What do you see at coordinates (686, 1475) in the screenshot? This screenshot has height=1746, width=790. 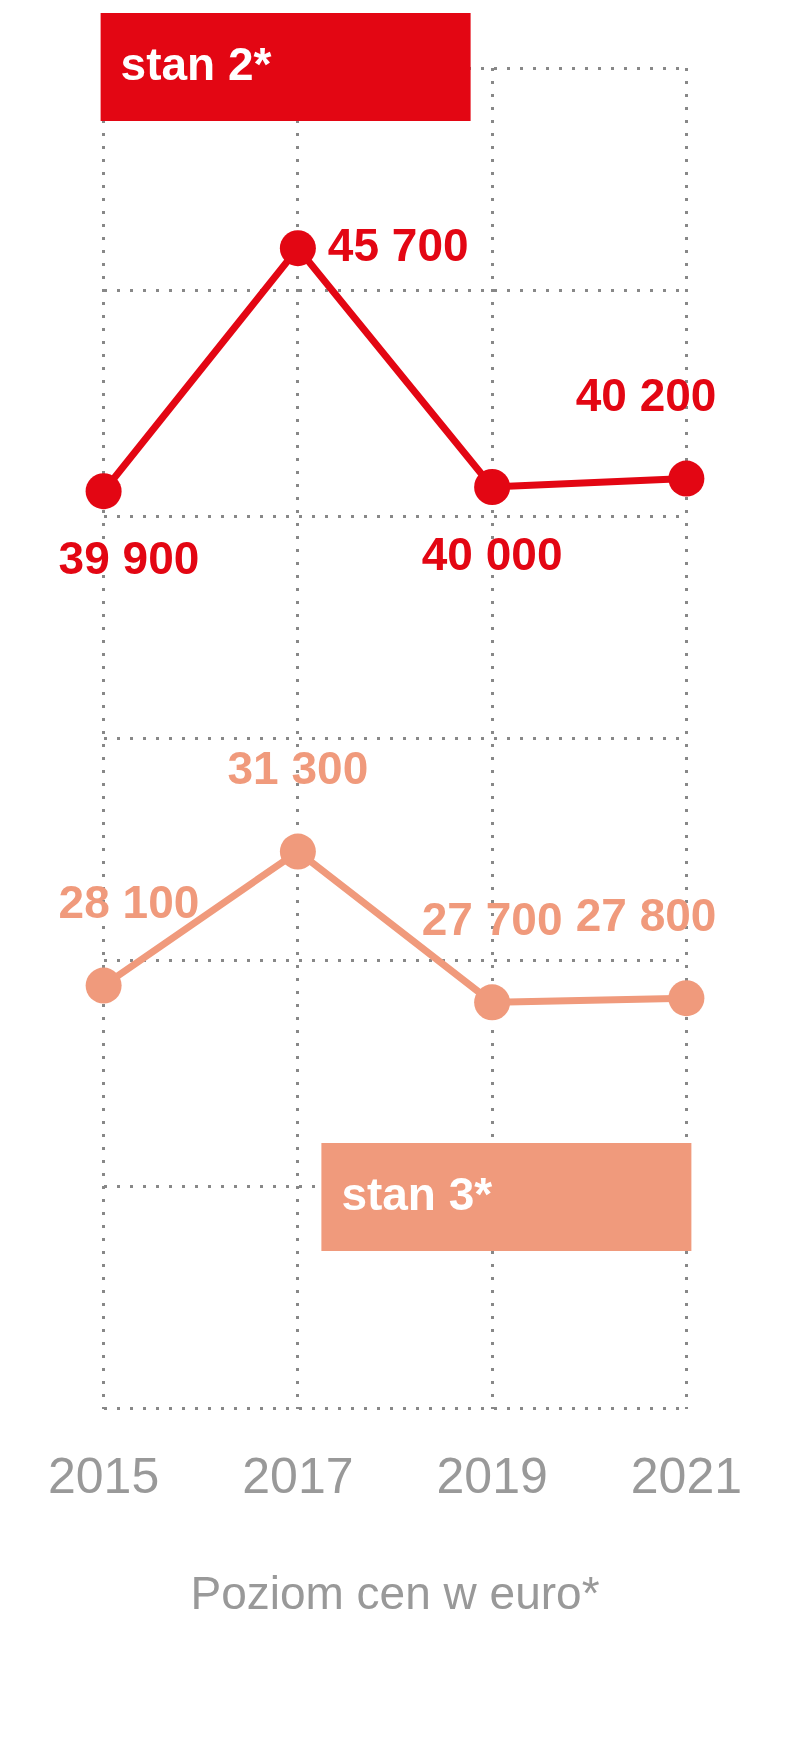 I see `x-tick-label: 2021` at bounding box center [686, 1475].